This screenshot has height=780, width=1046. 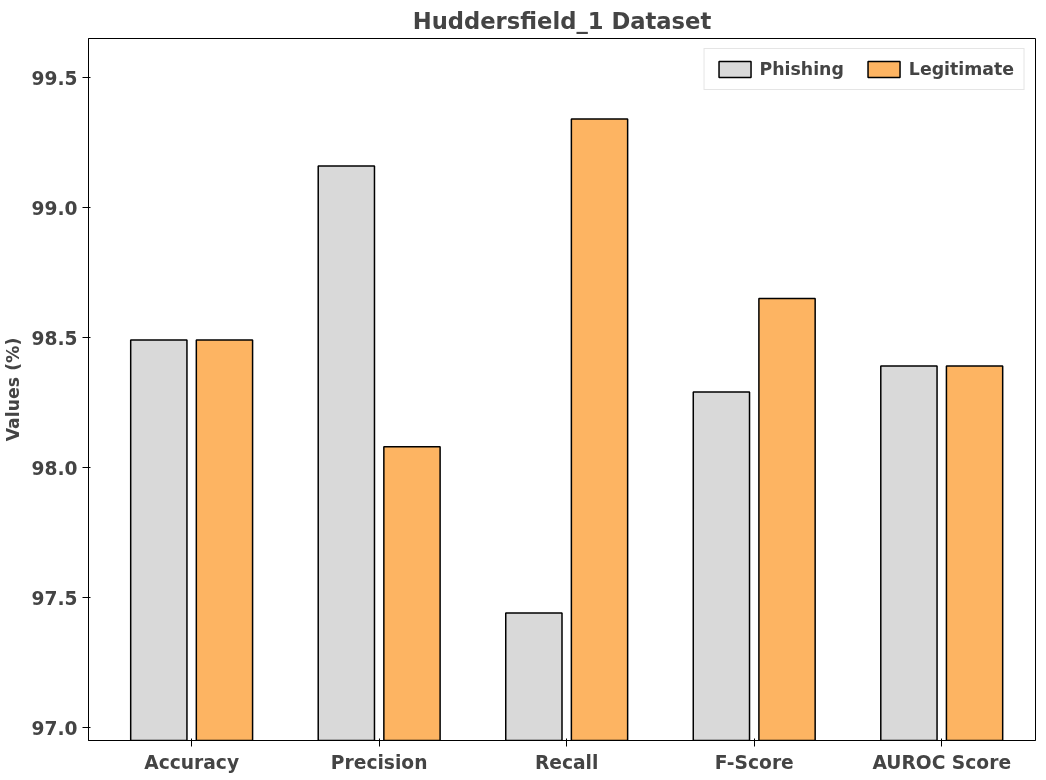 What do you see at coordinates (562, 20) in the screenshot?
I see `chart-title: Huddersfield_1 Dataset` at bounding box center [562, 20].